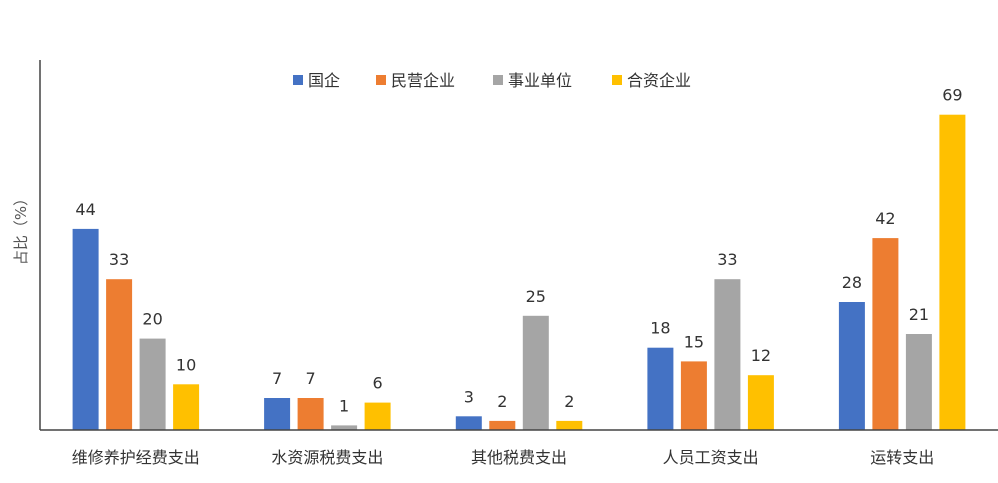 Image resolution: width=998 pixels, height=483 pixels. What do you see at coordinates (492, 80) in the screenshot?
I see `legend: 国企 民营企业 事业单位 合资企业` at bounding box center [492, 80].